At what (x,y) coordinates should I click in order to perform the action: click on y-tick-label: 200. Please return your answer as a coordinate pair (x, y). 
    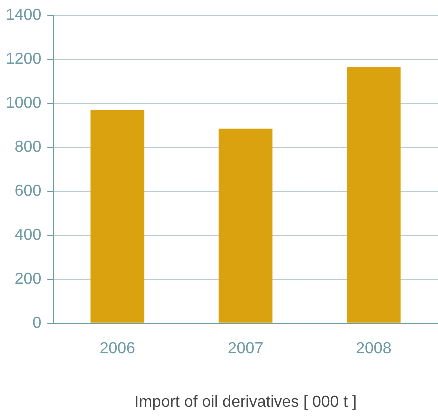
    Looking at the image, I should click on (28, 279).